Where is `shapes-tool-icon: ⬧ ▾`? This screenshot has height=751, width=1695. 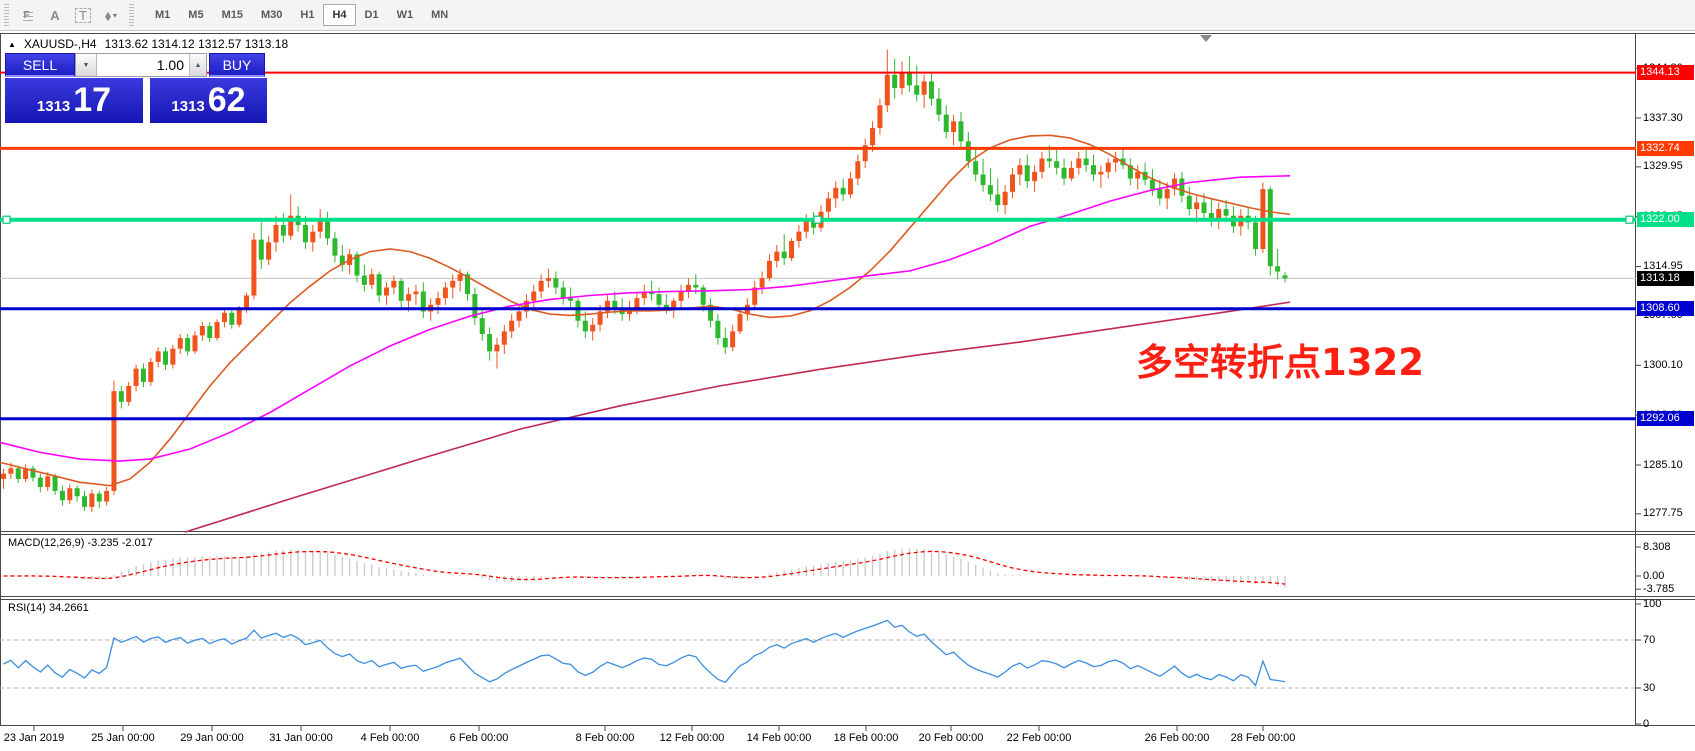 shapes-tool-icon: ⬧ ▾ is located at coordinates (111, 15).